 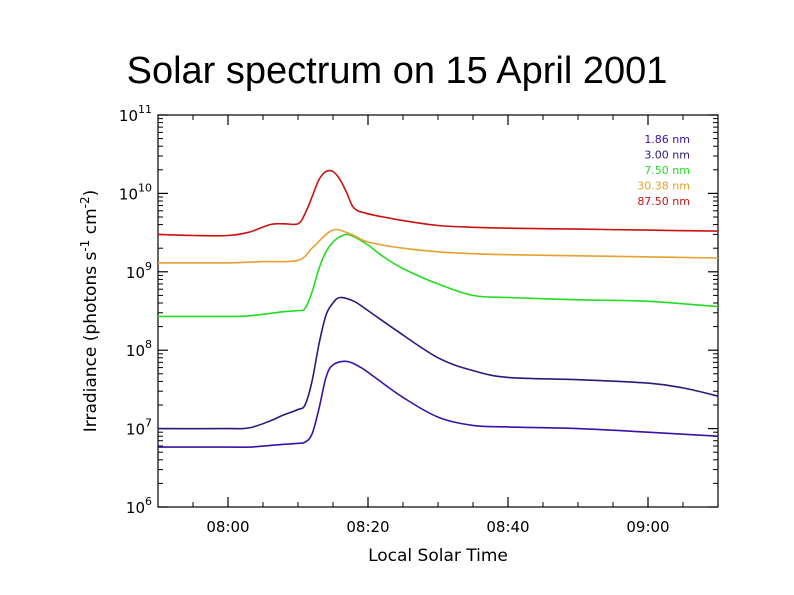 What do you see at coordinates (397, 71) in the screenshot?
I see `page-title: Solar spectrum on 15 April 2001` at bounding box center [397, 71].